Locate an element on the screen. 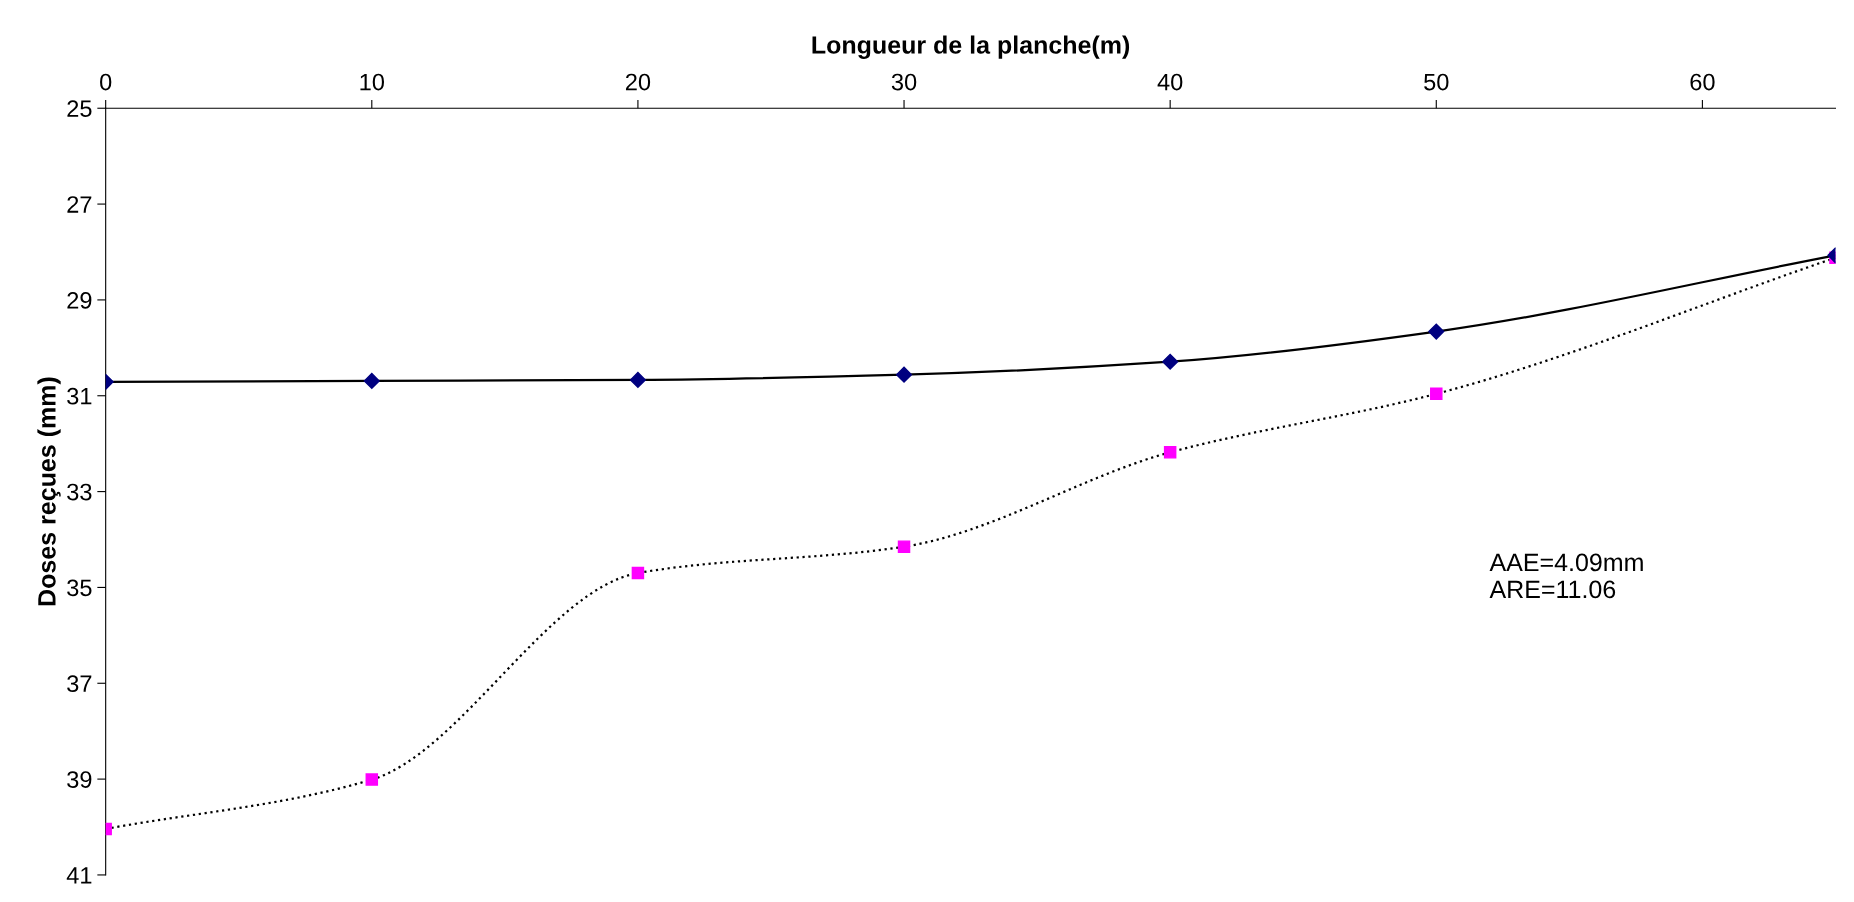 The image size is (1854, 902). x-tick-label: 40 is located at coordinates (1170, 82).